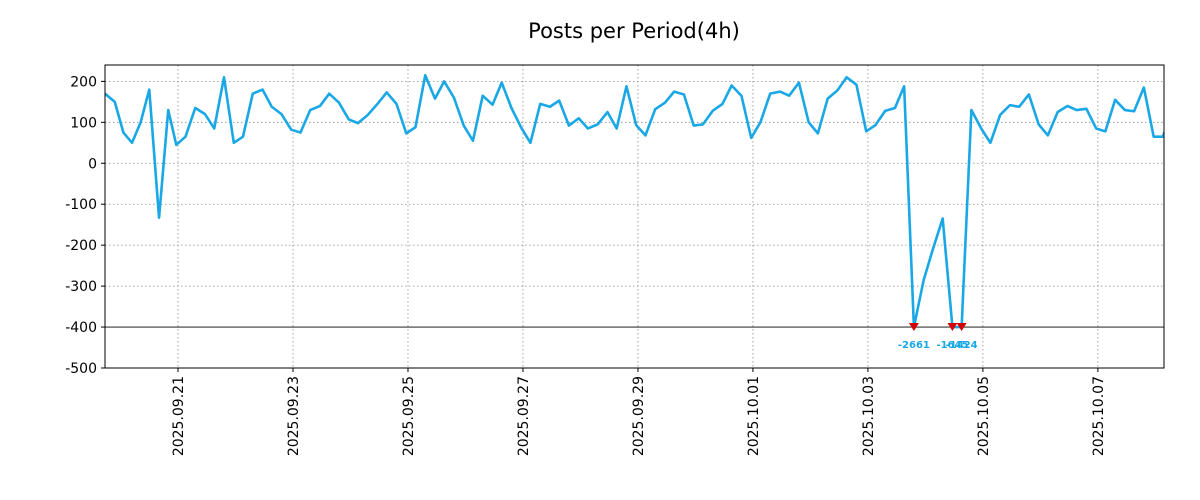 The image size is (1200, 500). What do you see at coordinates (294, 416) in the screenshot?
I see `x-tick-label: 2025.09.23` at bounding box center [294, 416].